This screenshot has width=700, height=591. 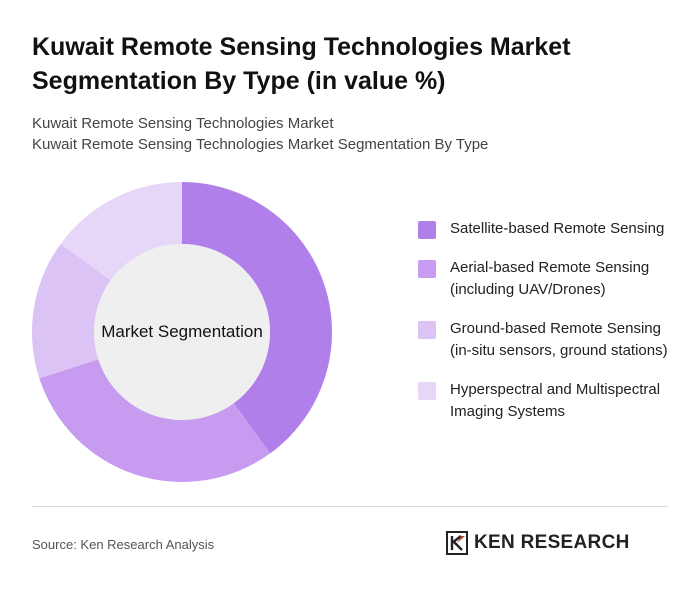 What do you see at coordinates (552, 542) in the screenshot?
I see `brand-name: KEN RESEARCH` at bounding box center [552, 542].